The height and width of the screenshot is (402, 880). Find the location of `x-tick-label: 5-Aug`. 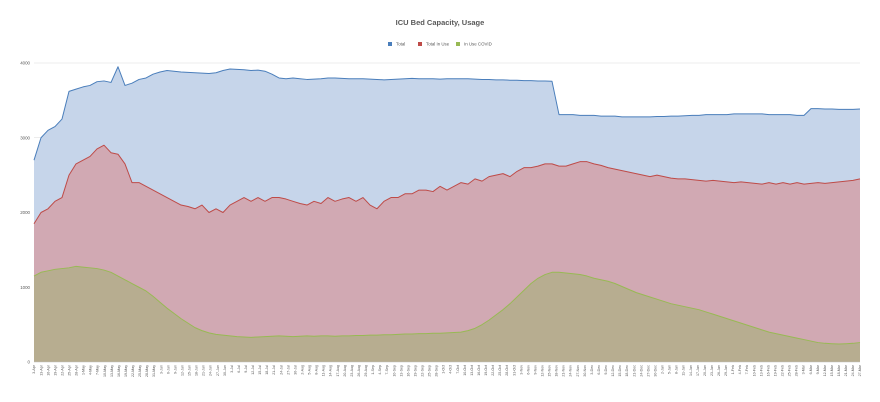

x-tick-label: 5-Aug is located at coordinates (310, 370).